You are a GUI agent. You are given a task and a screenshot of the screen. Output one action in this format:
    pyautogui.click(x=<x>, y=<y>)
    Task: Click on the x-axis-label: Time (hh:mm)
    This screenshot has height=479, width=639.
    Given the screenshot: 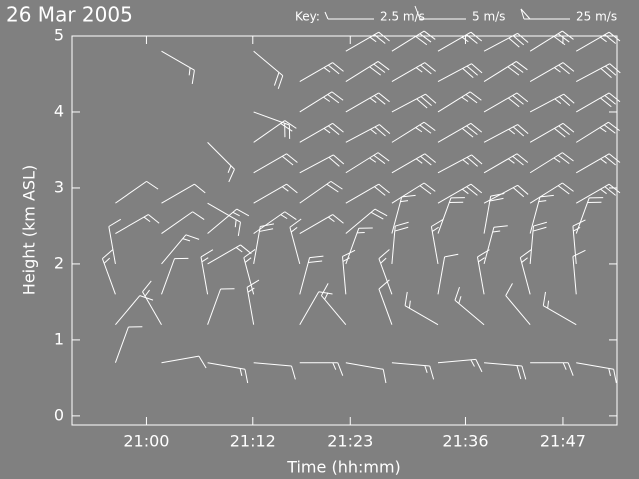 What is the action you would take?
    pyautogui.click(x=343, y=467)
    